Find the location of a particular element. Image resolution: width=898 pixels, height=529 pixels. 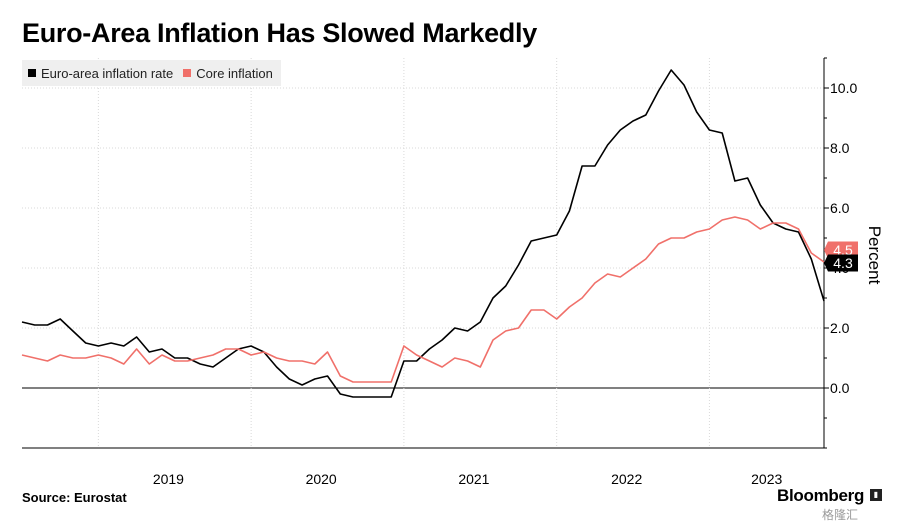

x-tick-label: 2021 is located at coordinates (473, 479).